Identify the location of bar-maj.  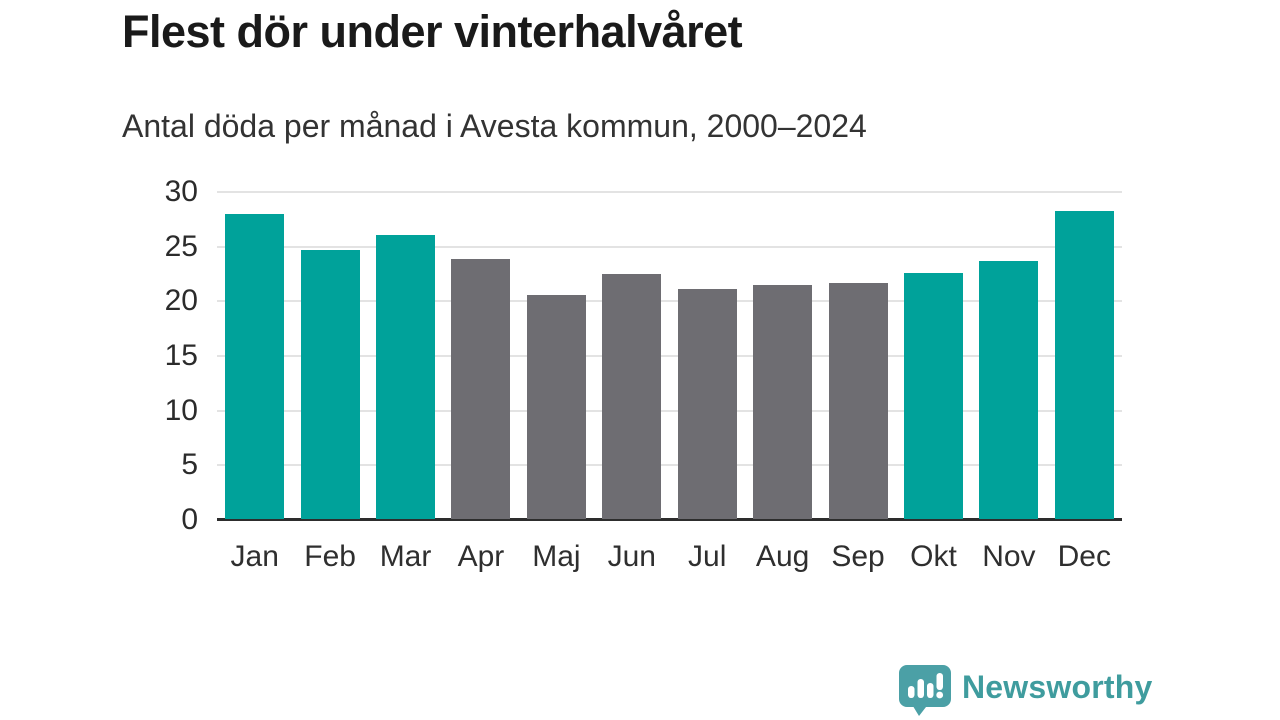
(556, 406).